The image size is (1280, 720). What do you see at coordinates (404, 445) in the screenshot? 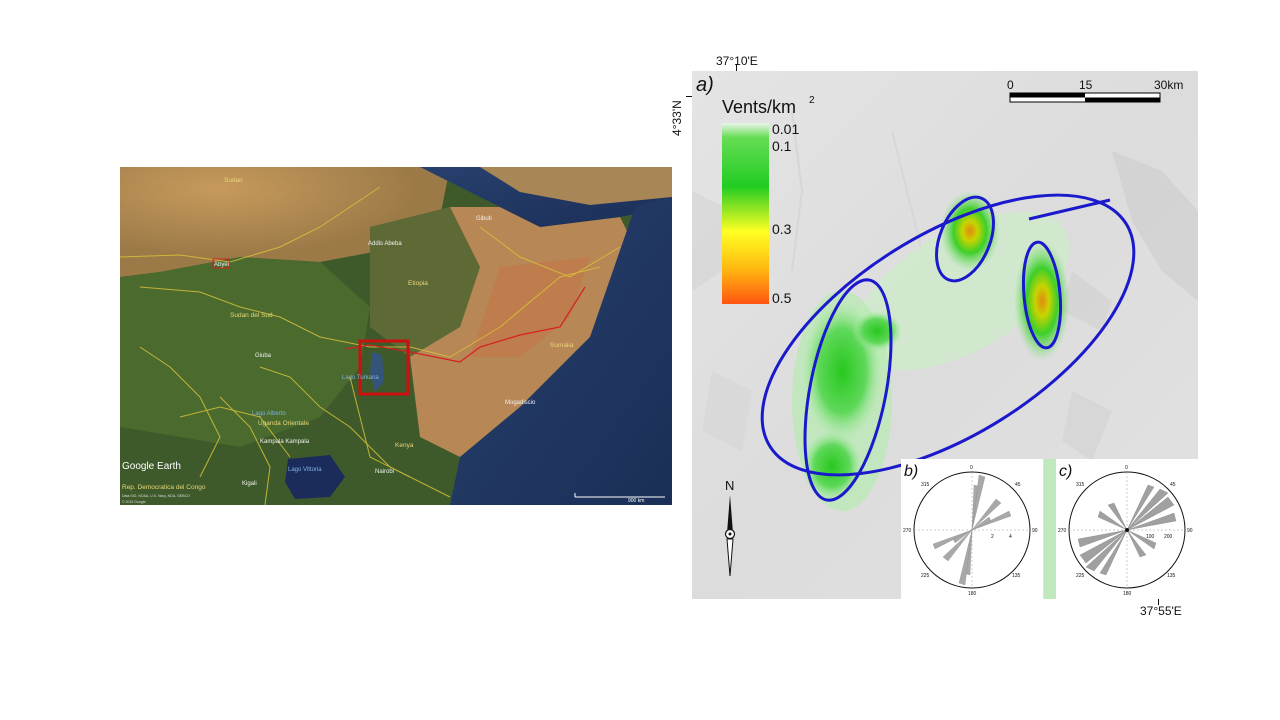
I see `label-kenya: Kenya` at bounding box center [404, 445].